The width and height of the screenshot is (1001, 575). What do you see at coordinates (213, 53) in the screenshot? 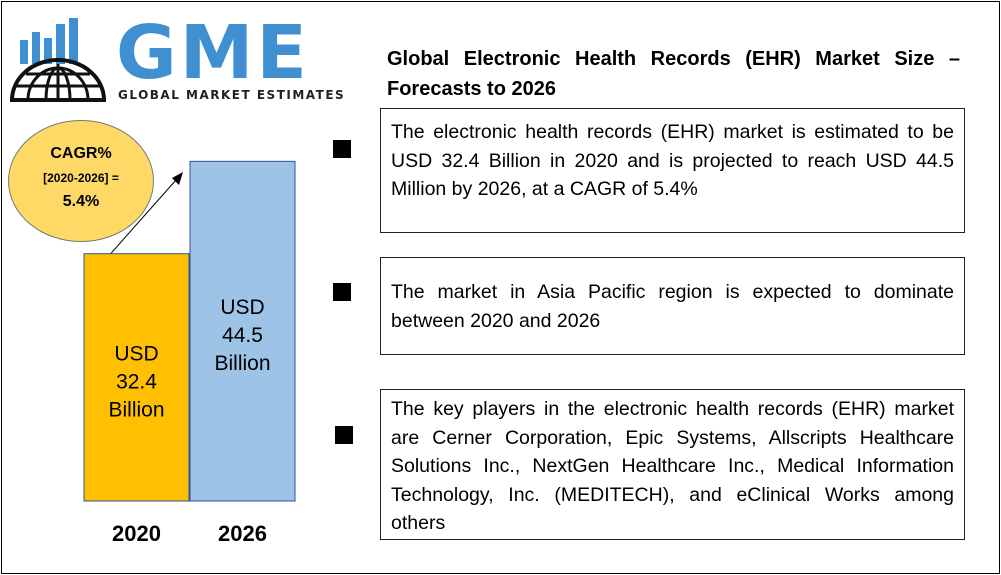
I see `logo-text: GME` at bounding box center [213, 53].